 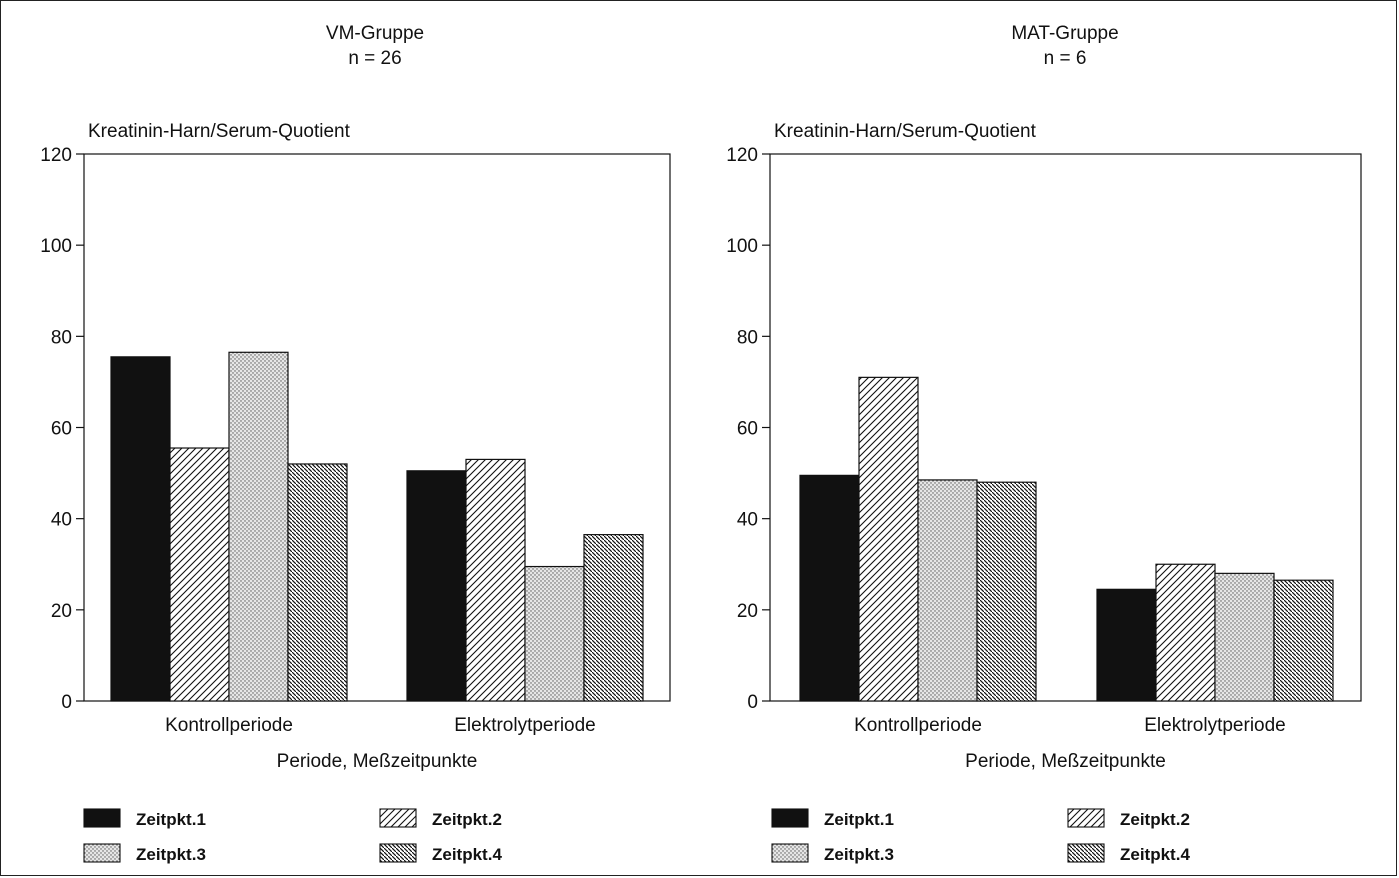 I want to click on chart-title: MAT-Gruppe, so click(x=1064, y=33).